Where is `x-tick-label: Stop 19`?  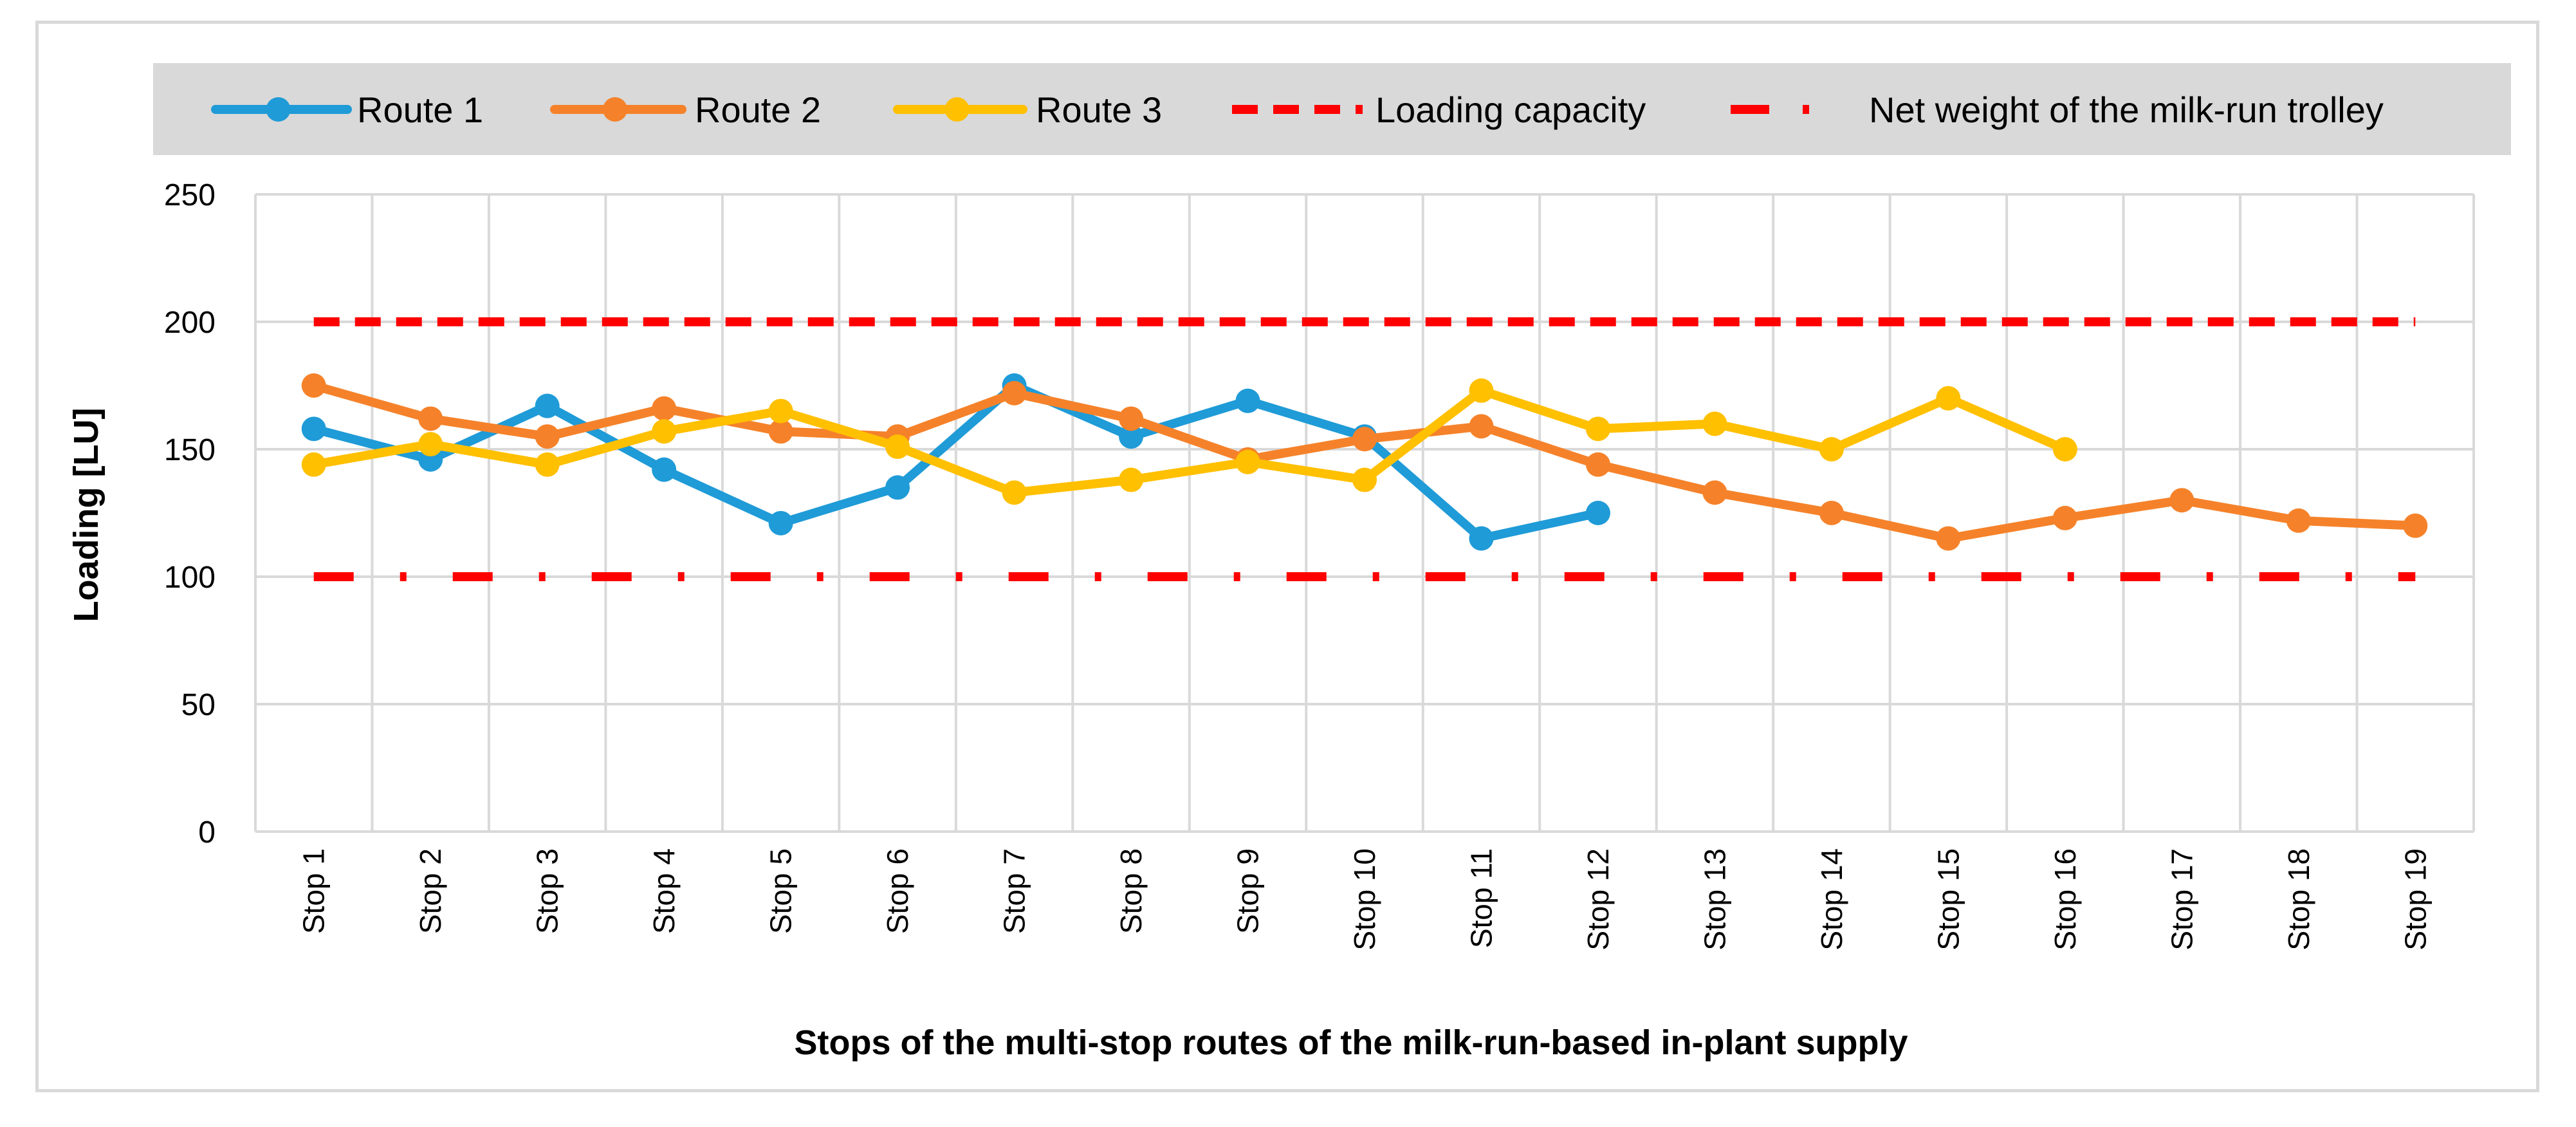 x-tick-label: Stop 19 is located at coordinates (2415, 899).